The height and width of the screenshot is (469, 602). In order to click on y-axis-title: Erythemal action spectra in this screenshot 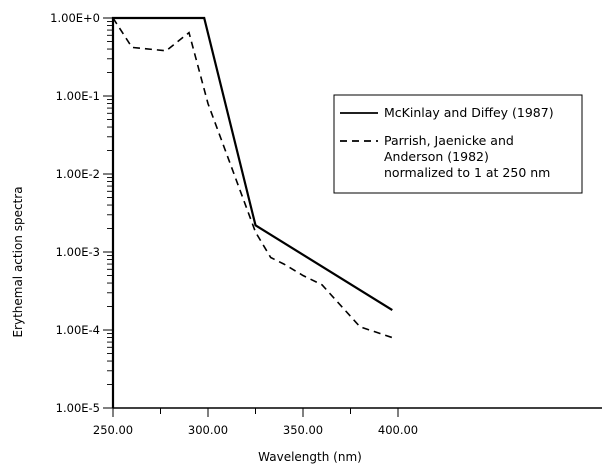, I will do `click(18, 261)`.